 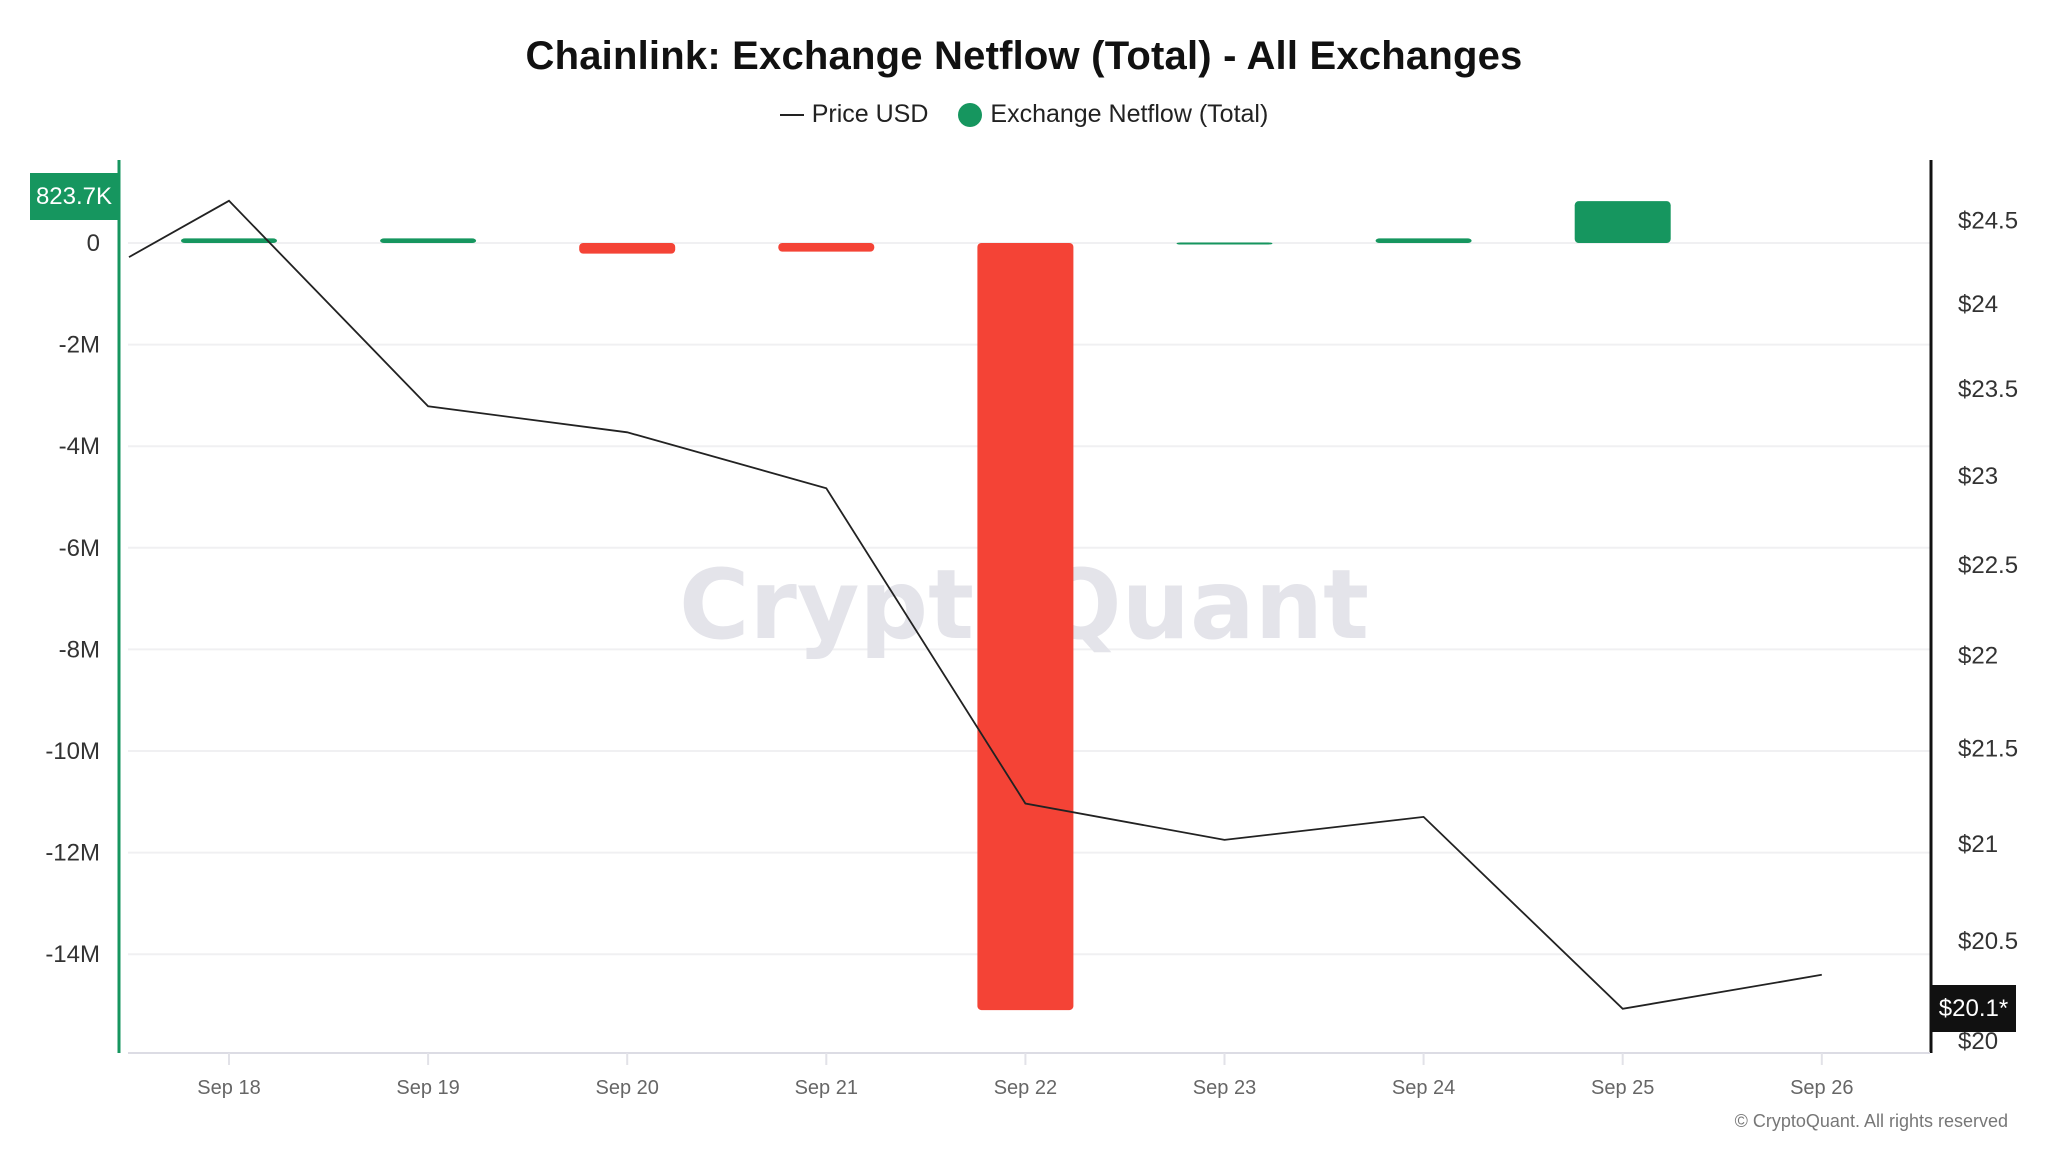 I want to click on x-axis-tick-label: Sep 18, so click(x=228, y=1088).